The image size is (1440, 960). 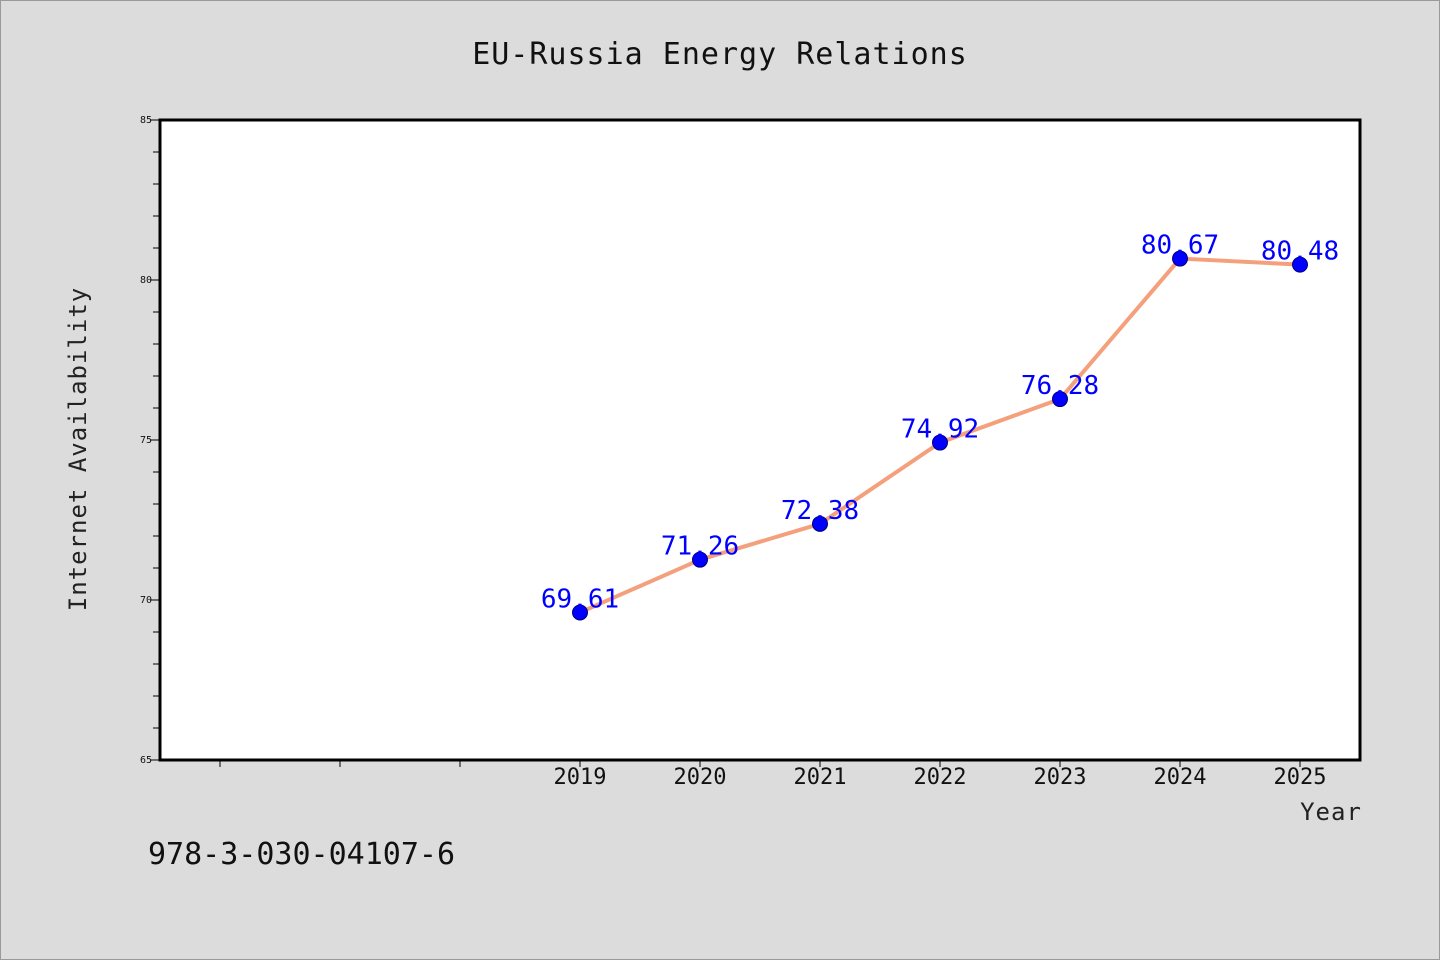 I want to click on data-label: 80.48, so click(x=1300, y=252).